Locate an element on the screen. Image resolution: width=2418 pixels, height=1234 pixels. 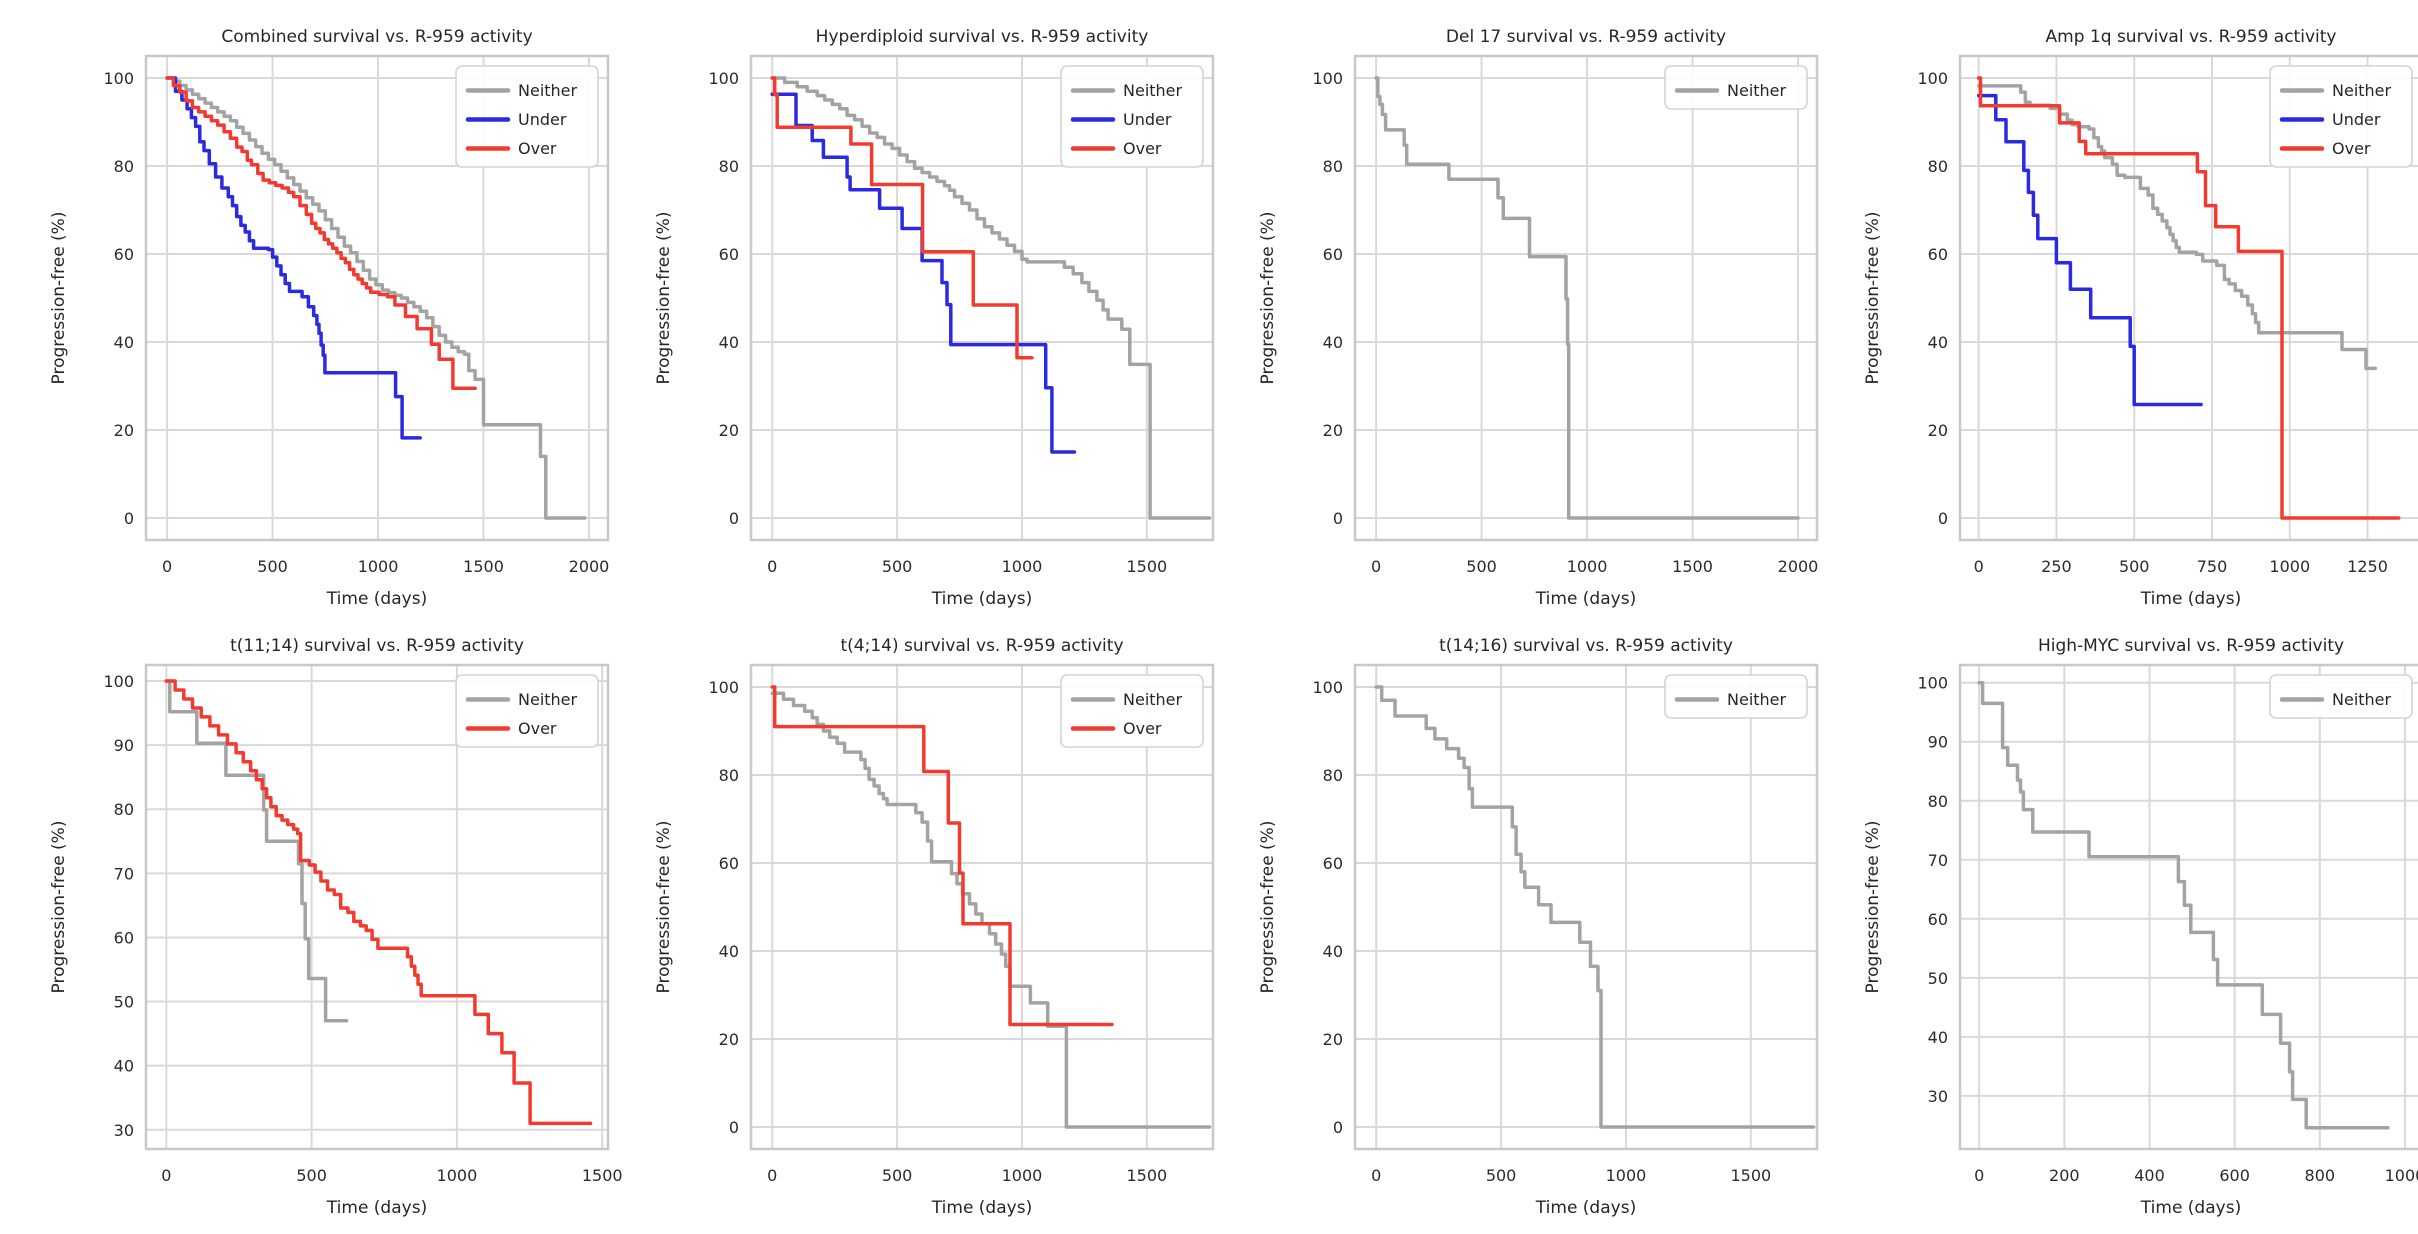
chart-title: t(14;16) survival vs. R-959 activity is located at coordinates (1586, 646).